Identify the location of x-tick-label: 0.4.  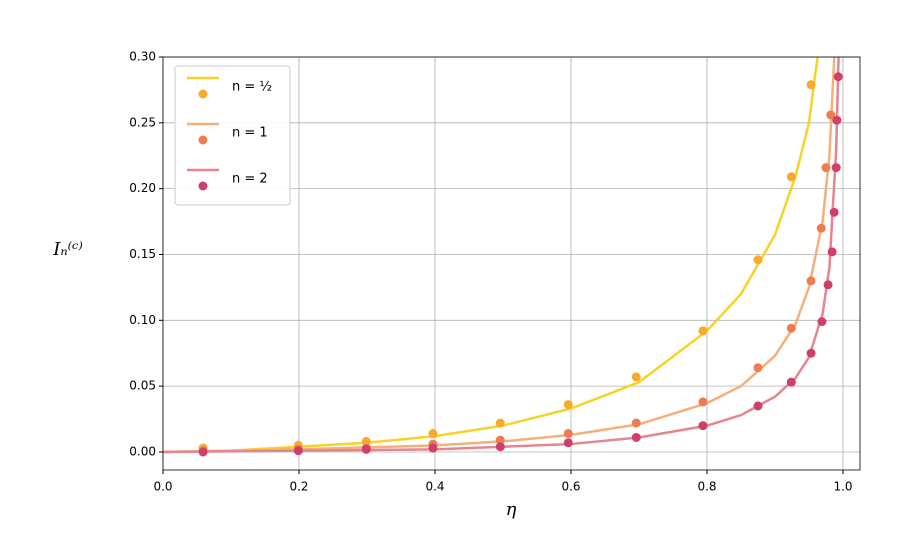
(434, 487).